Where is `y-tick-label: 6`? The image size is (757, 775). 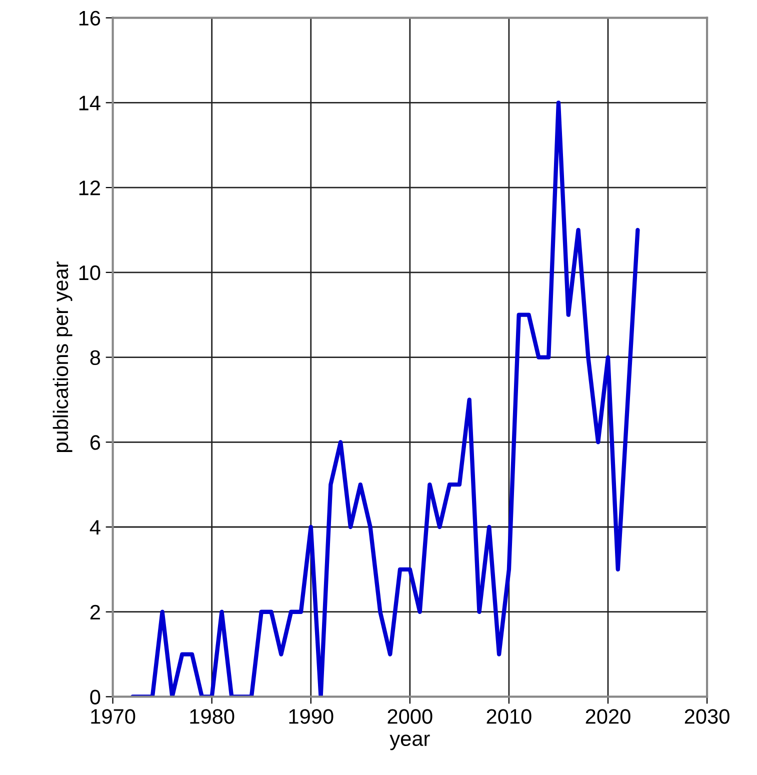 y-tick-label: 6 is located at coordinates (95, 442).